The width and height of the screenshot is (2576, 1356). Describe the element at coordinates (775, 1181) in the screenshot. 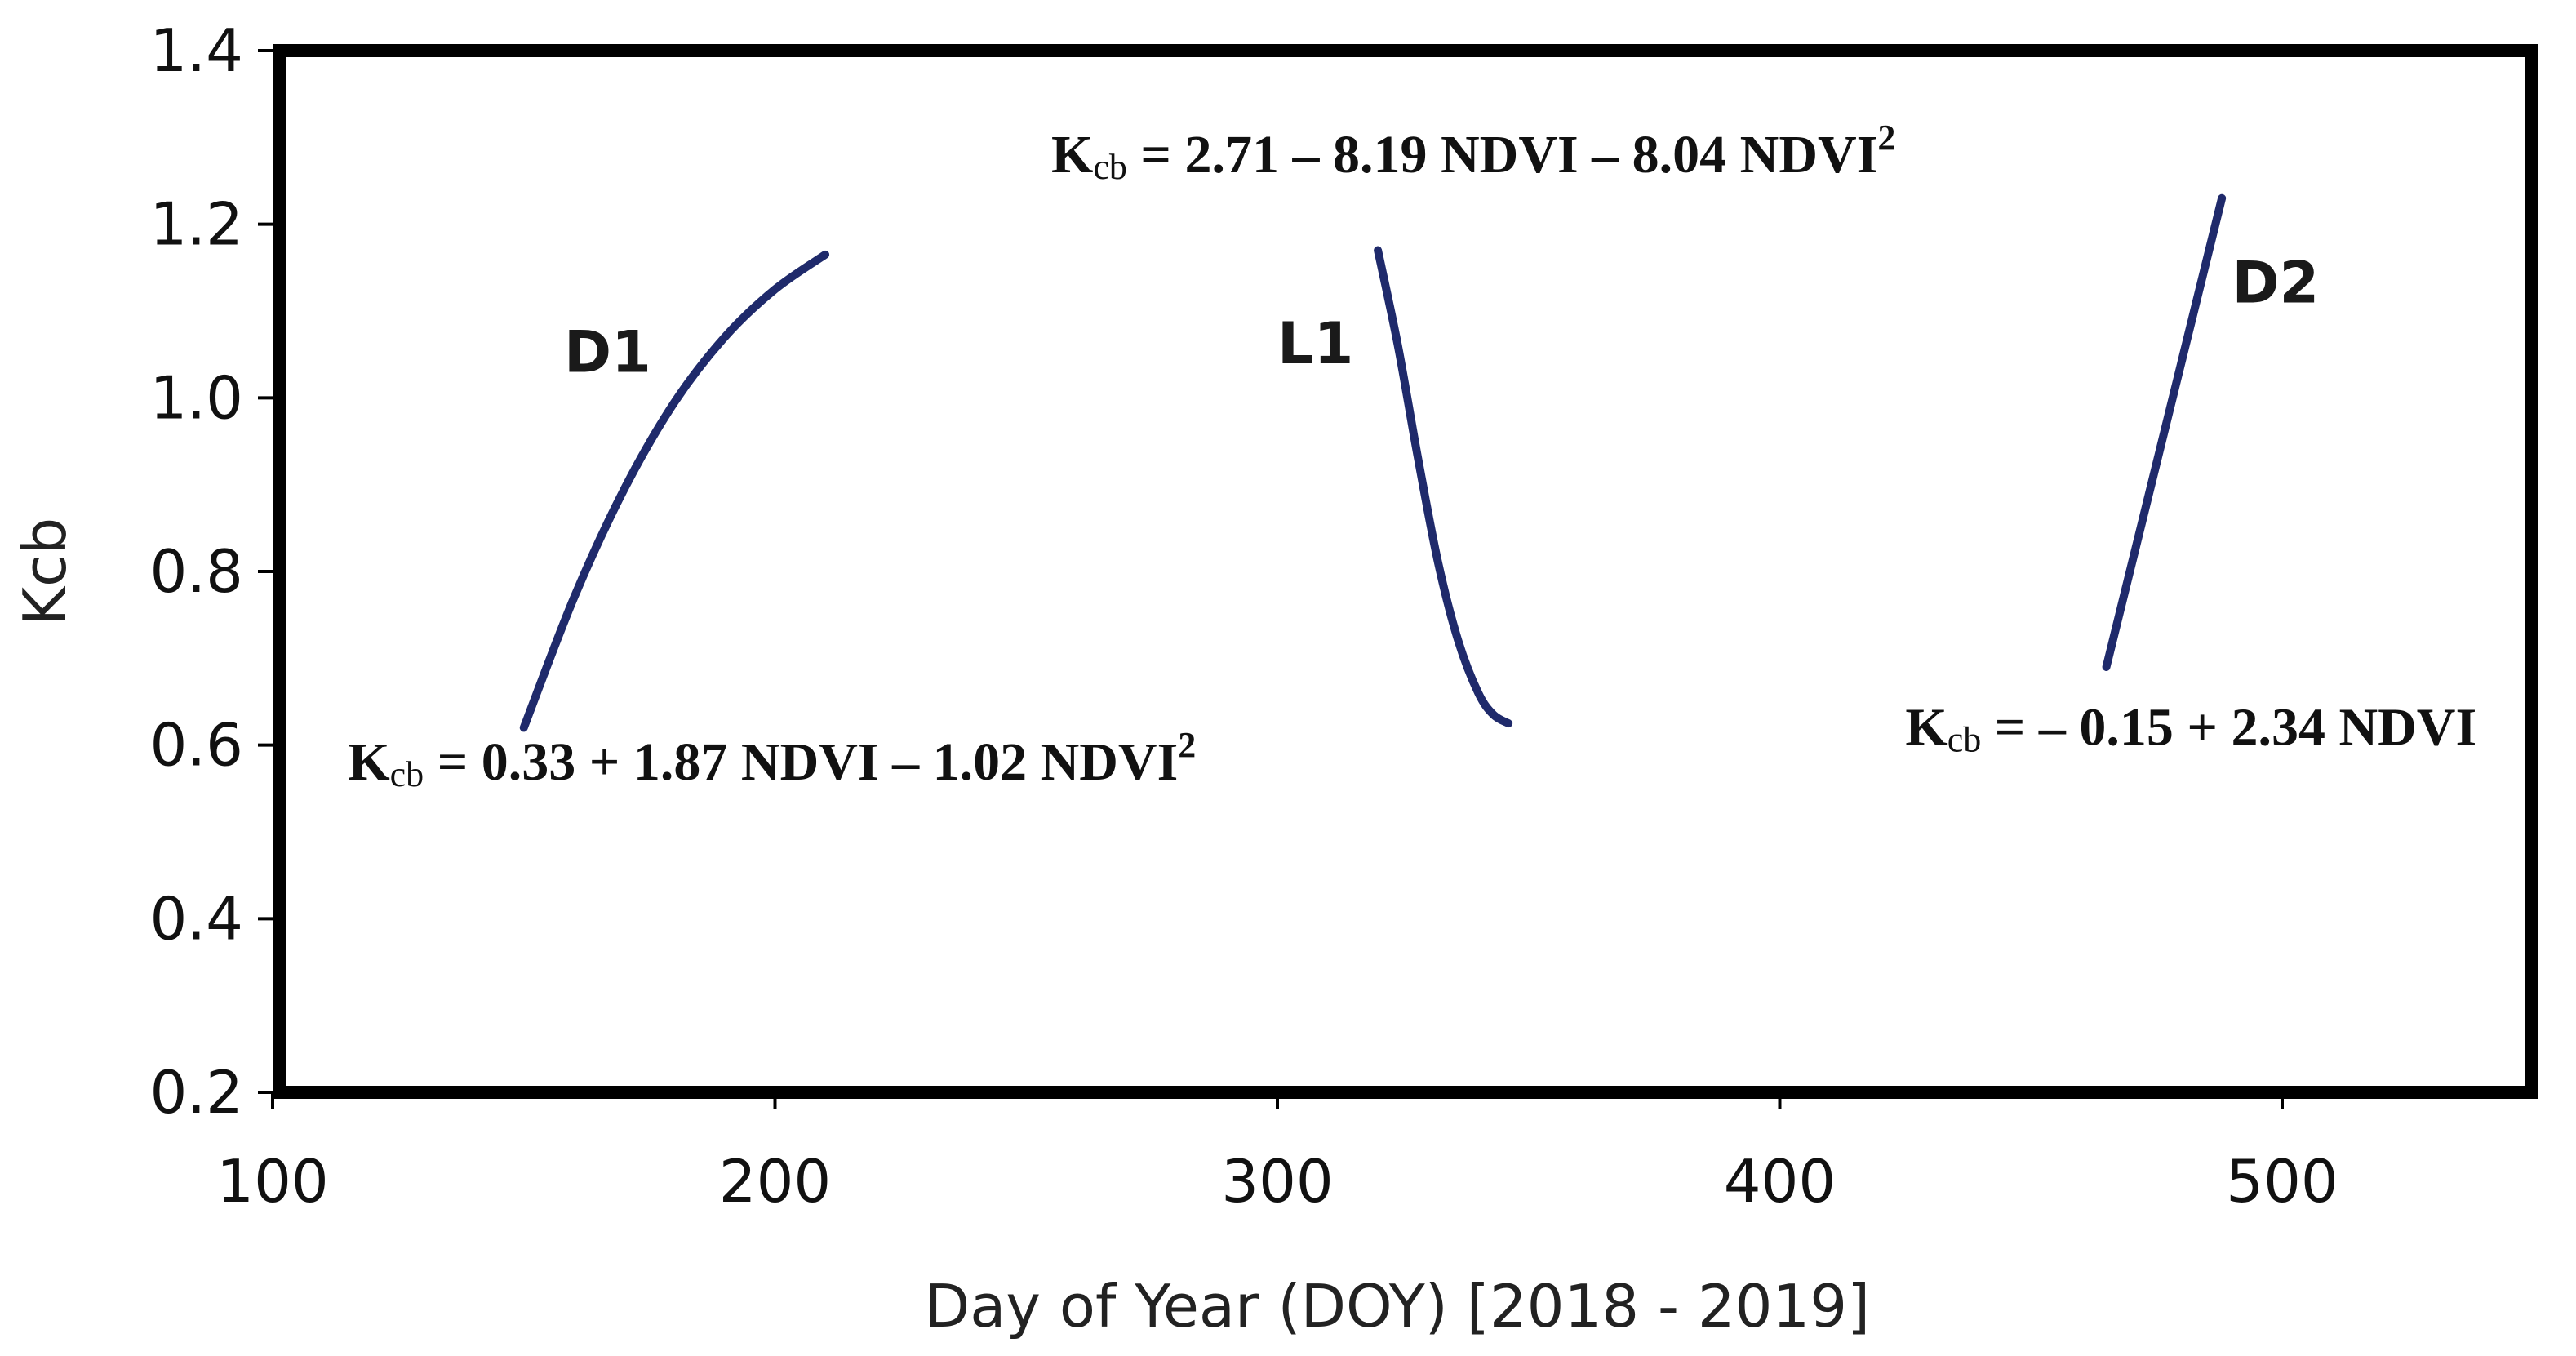

I see `x-tick-label: 200` at that location.